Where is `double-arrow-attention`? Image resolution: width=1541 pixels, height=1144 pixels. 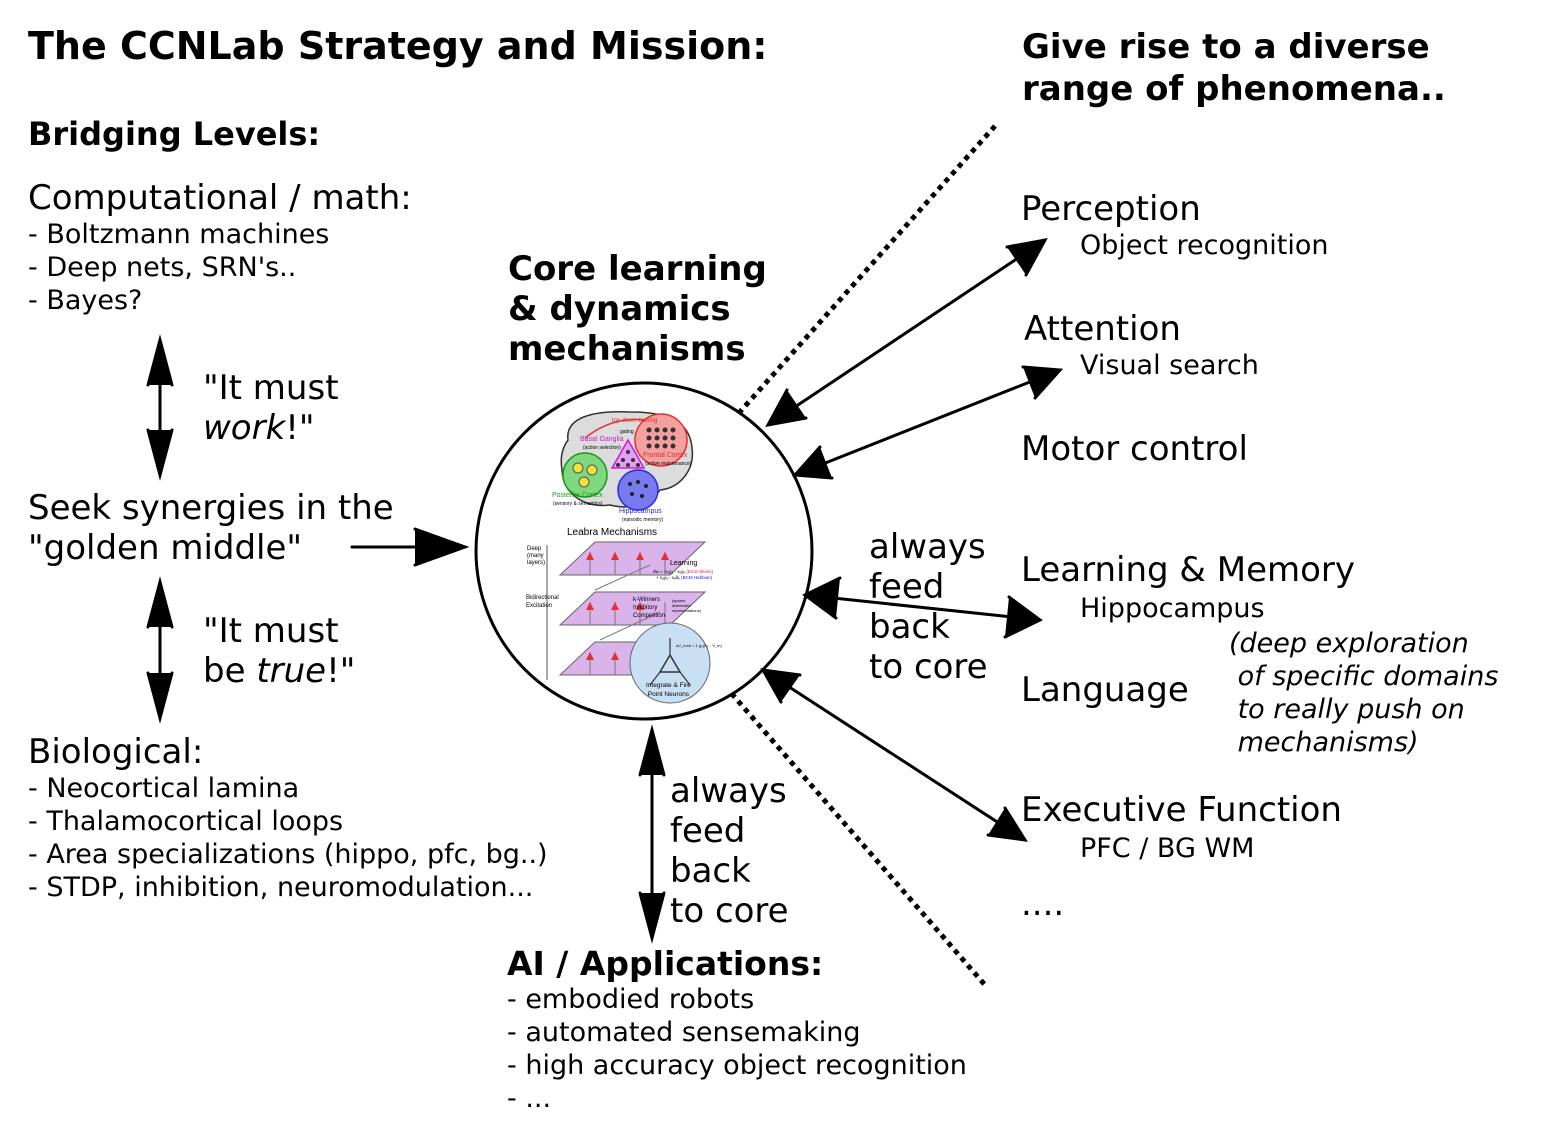
double-arrow-attention is located at coordinates (927, 422).